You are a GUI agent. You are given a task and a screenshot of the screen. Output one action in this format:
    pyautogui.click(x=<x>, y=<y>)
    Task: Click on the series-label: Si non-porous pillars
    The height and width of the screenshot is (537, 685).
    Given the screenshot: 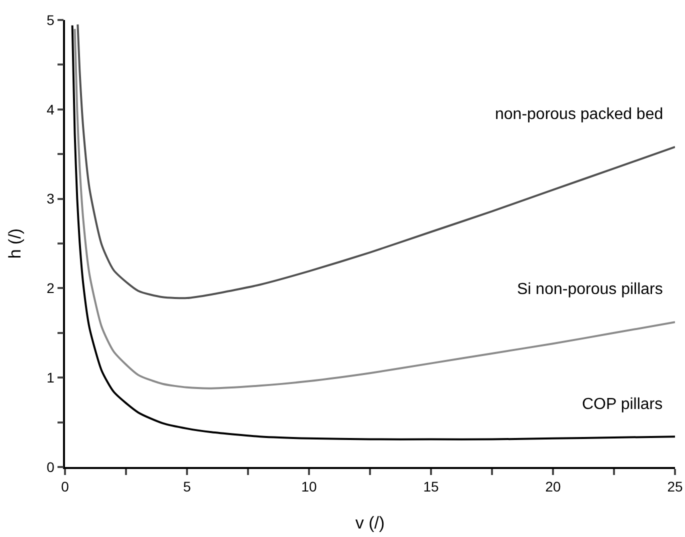 What is the action you would take?
    pyautogui.click(x=590, y=289)
    